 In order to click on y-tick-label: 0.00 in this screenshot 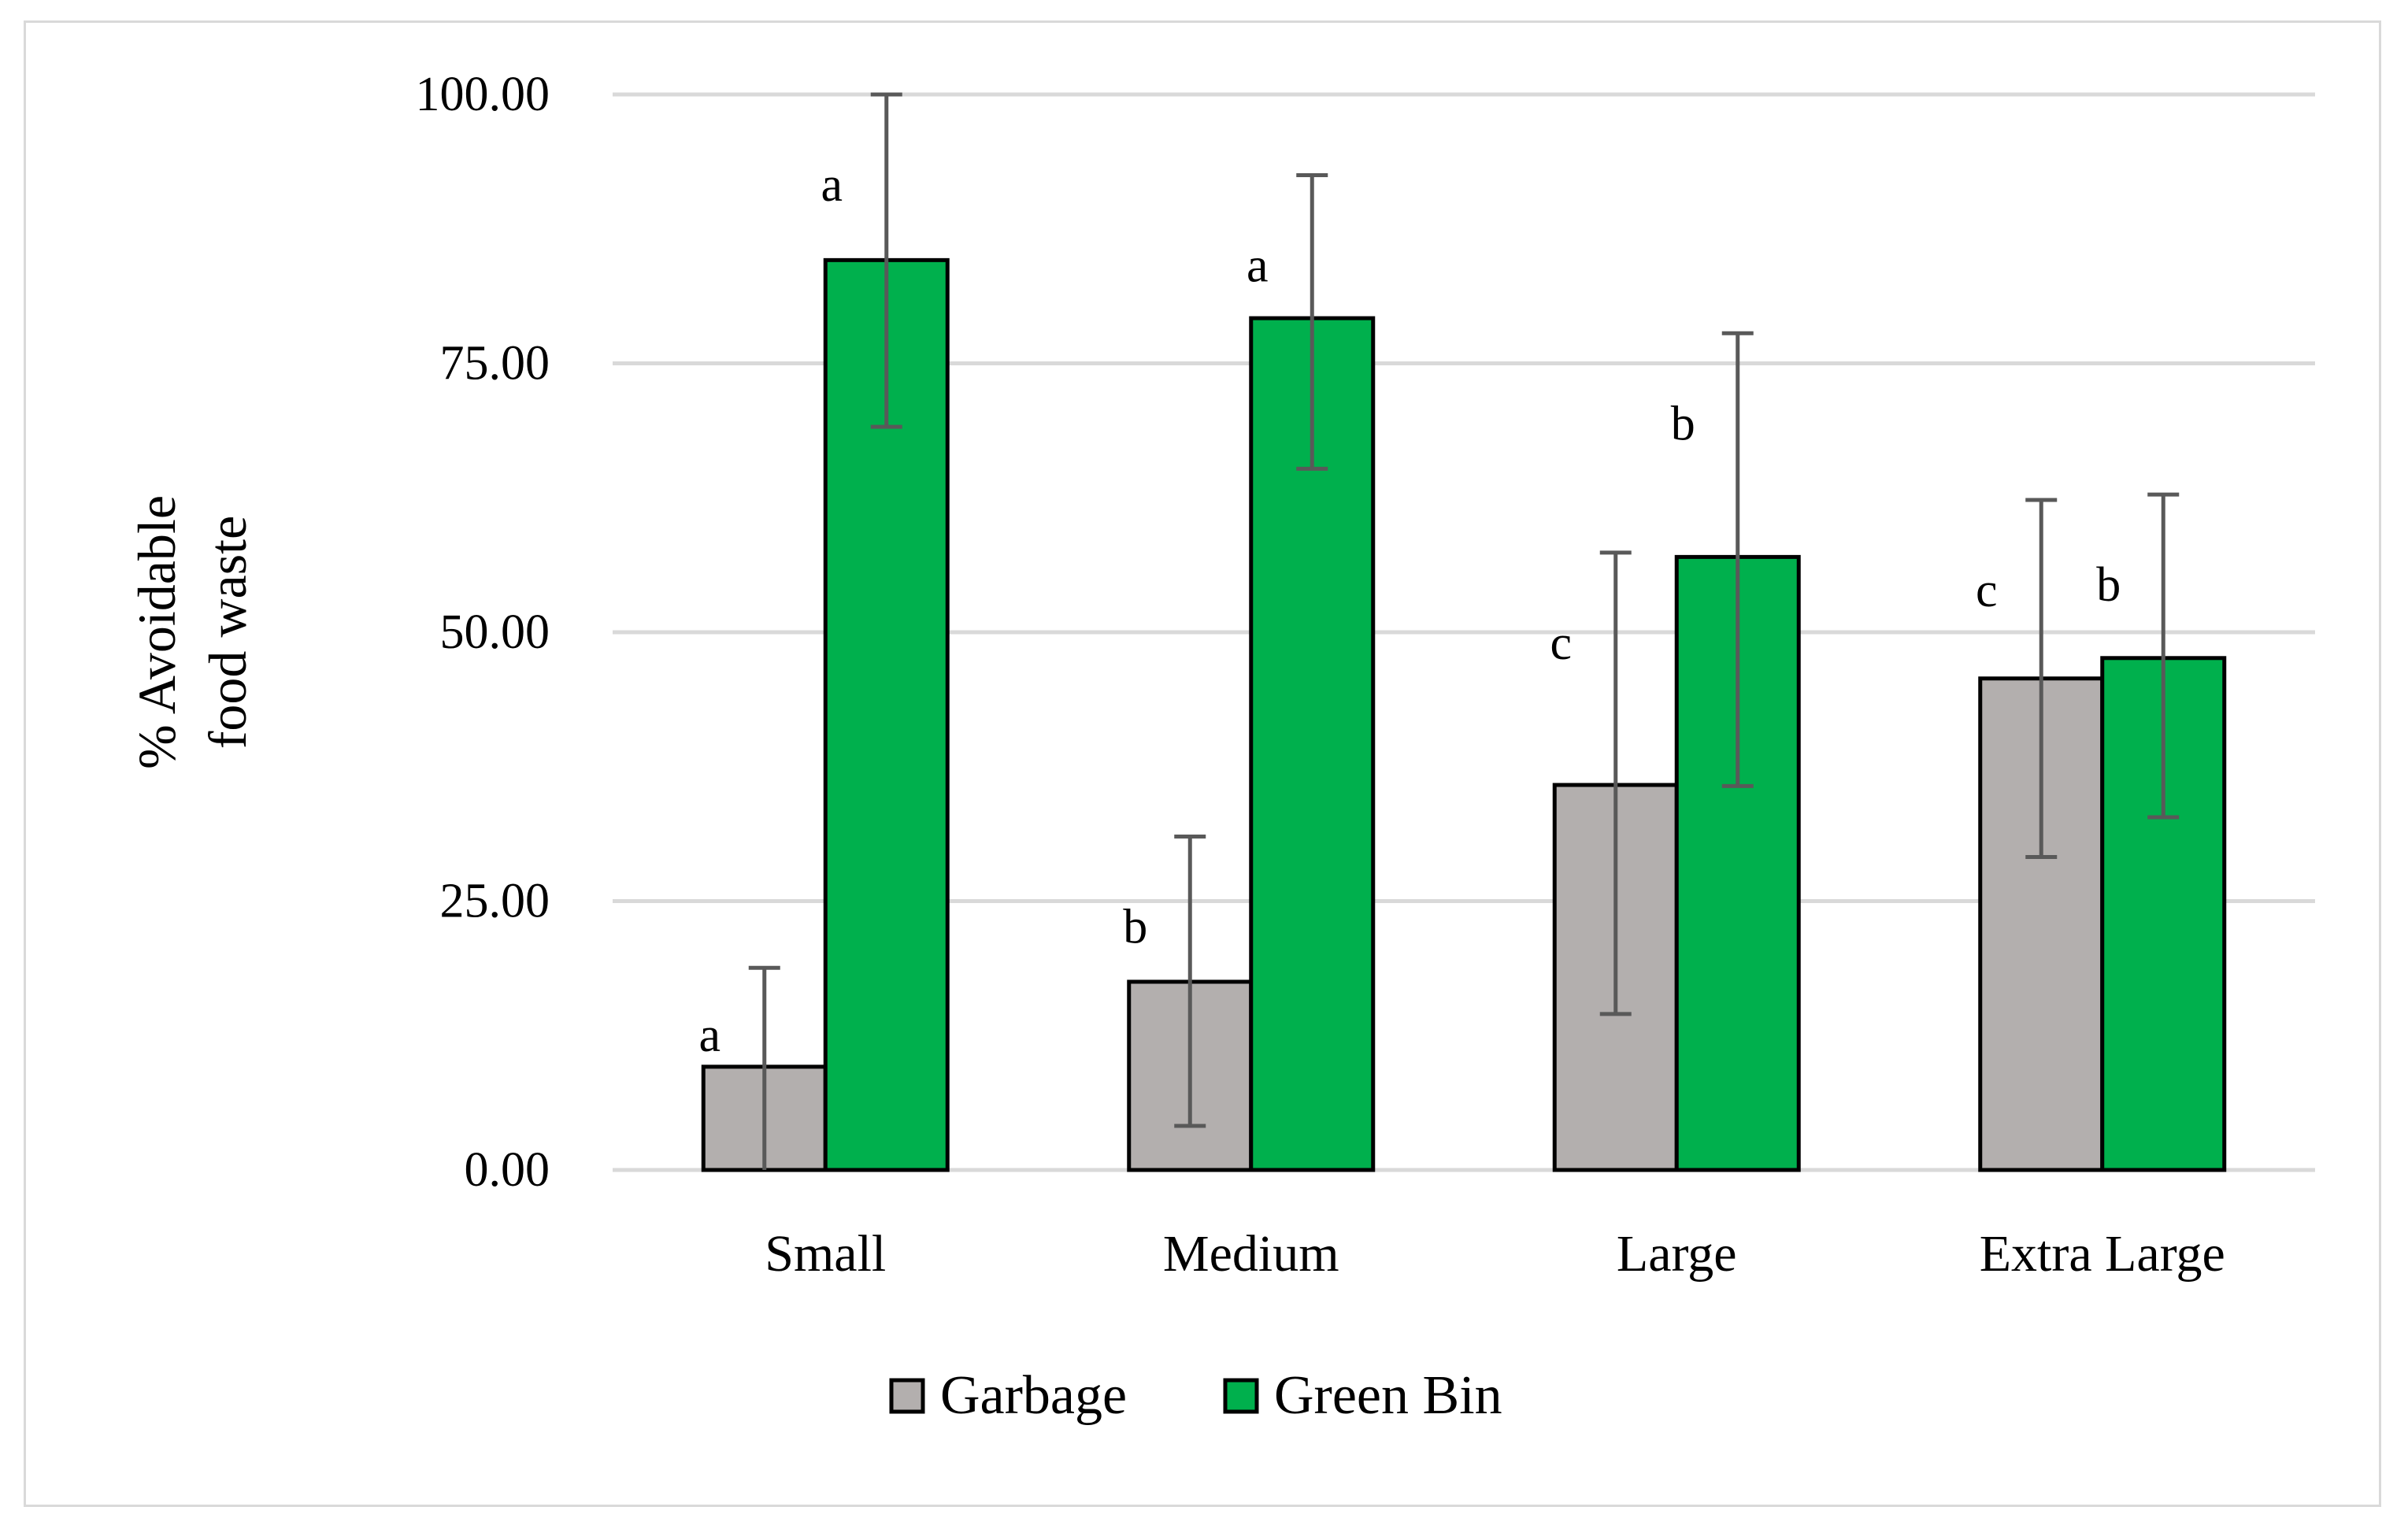, I will do `click(507, 1170)`.